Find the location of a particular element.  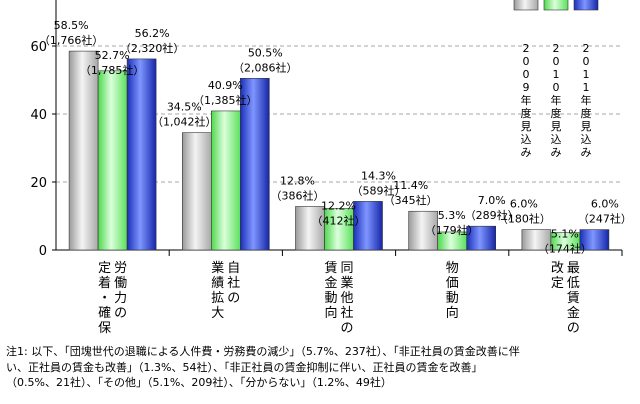

data-label: 12.2% is located at coordinates (338, 205).